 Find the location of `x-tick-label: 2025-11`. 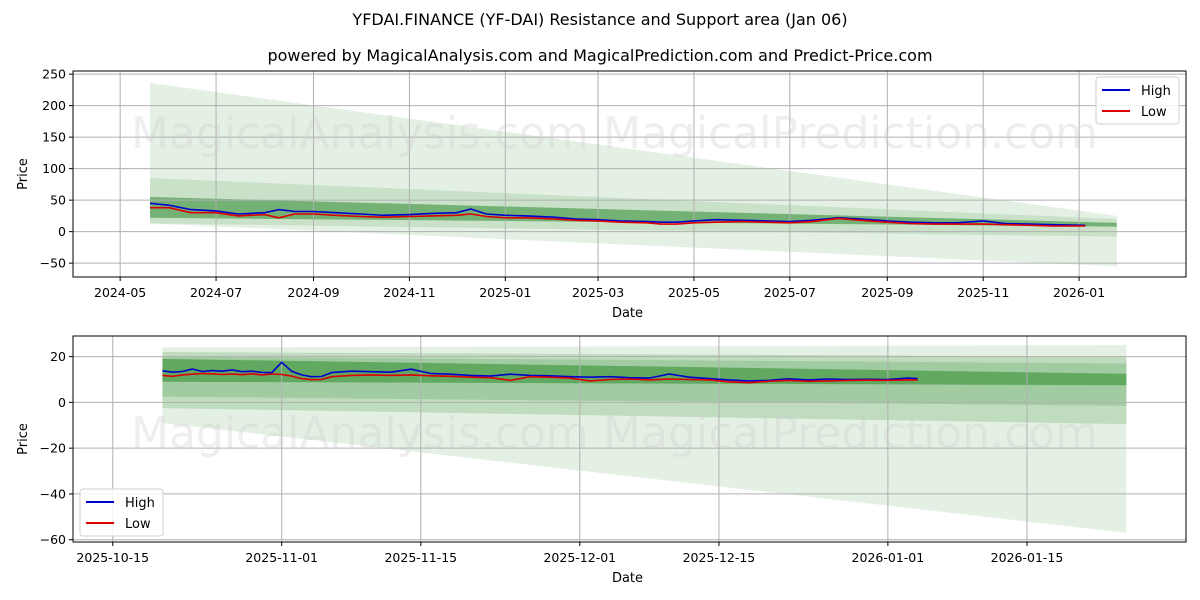

x-tick-label: 2025-11 is located at coordinates (983, 292).